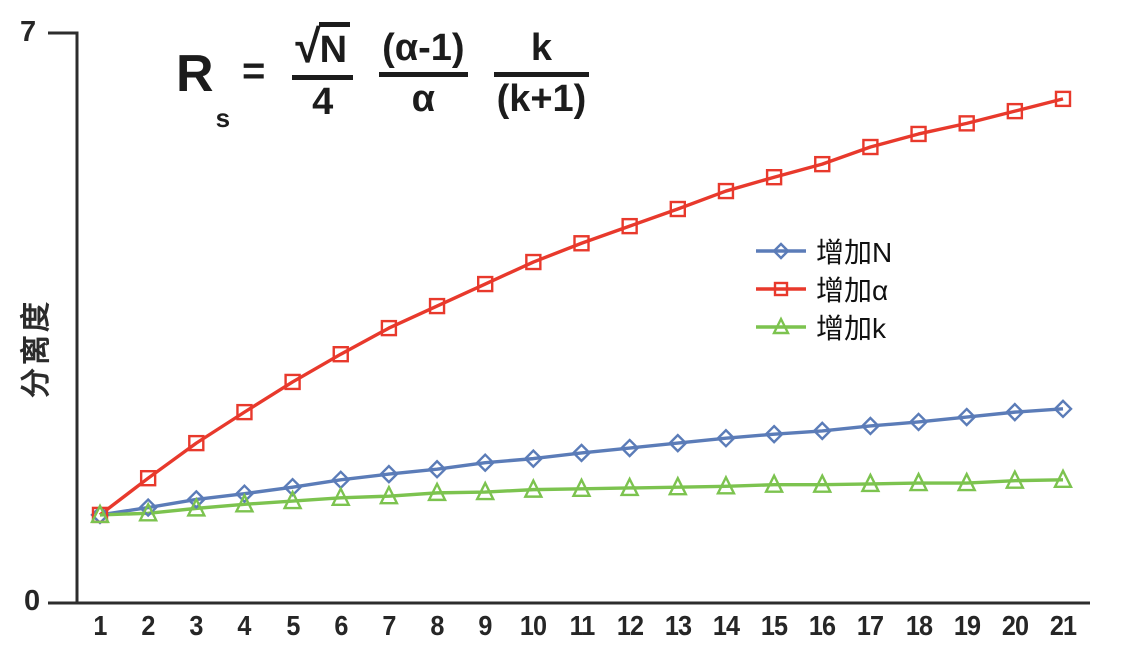  I want to click on series-line-diamond, so click(581, 462).